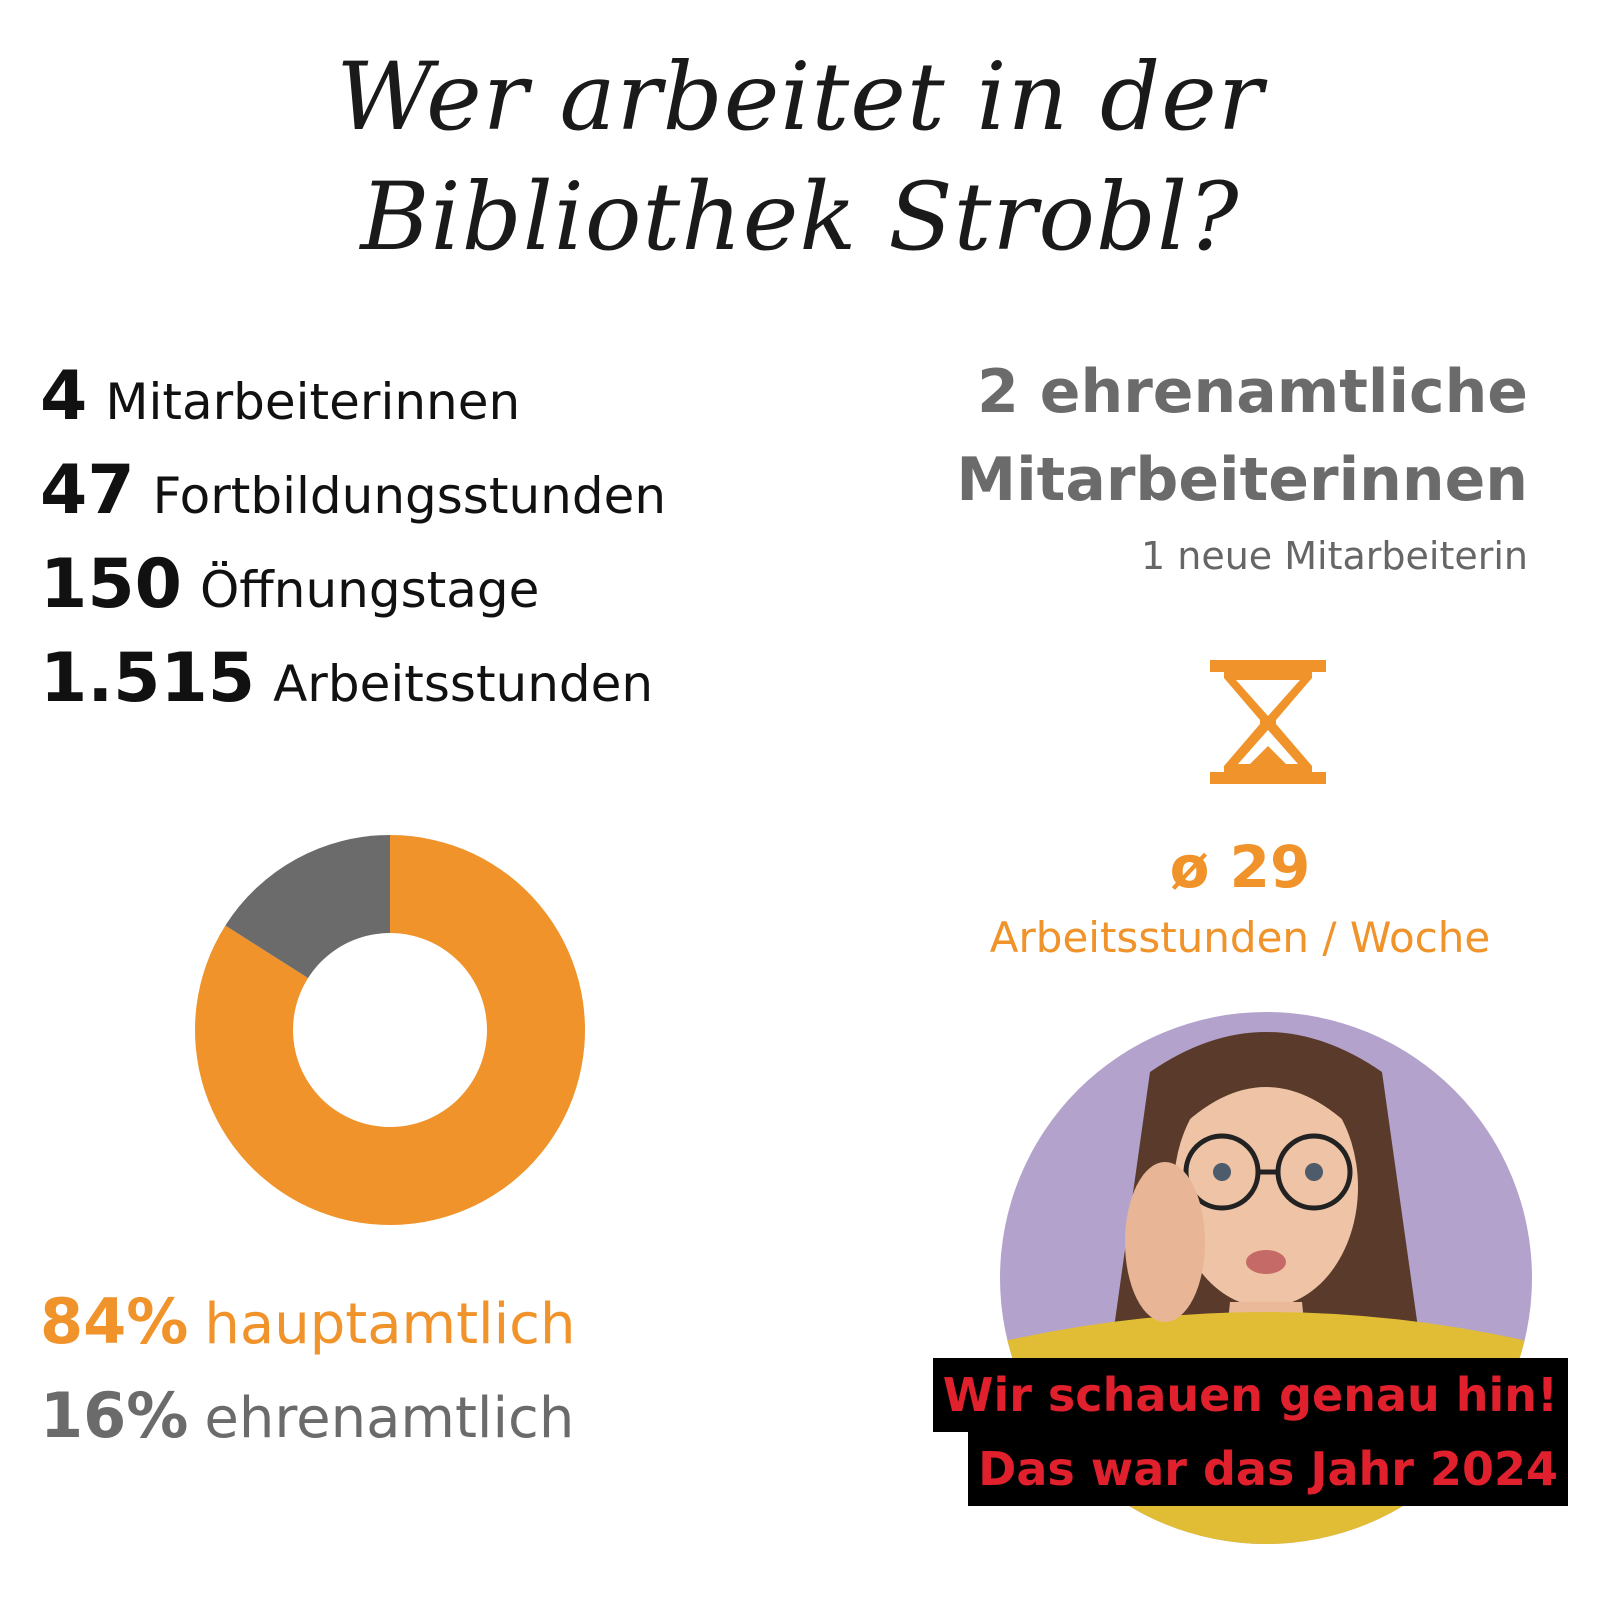 The image size is (1600, 1600). I want to click on stat-training-hours: 47 Fortbildungsstunden, so click(353, 491).